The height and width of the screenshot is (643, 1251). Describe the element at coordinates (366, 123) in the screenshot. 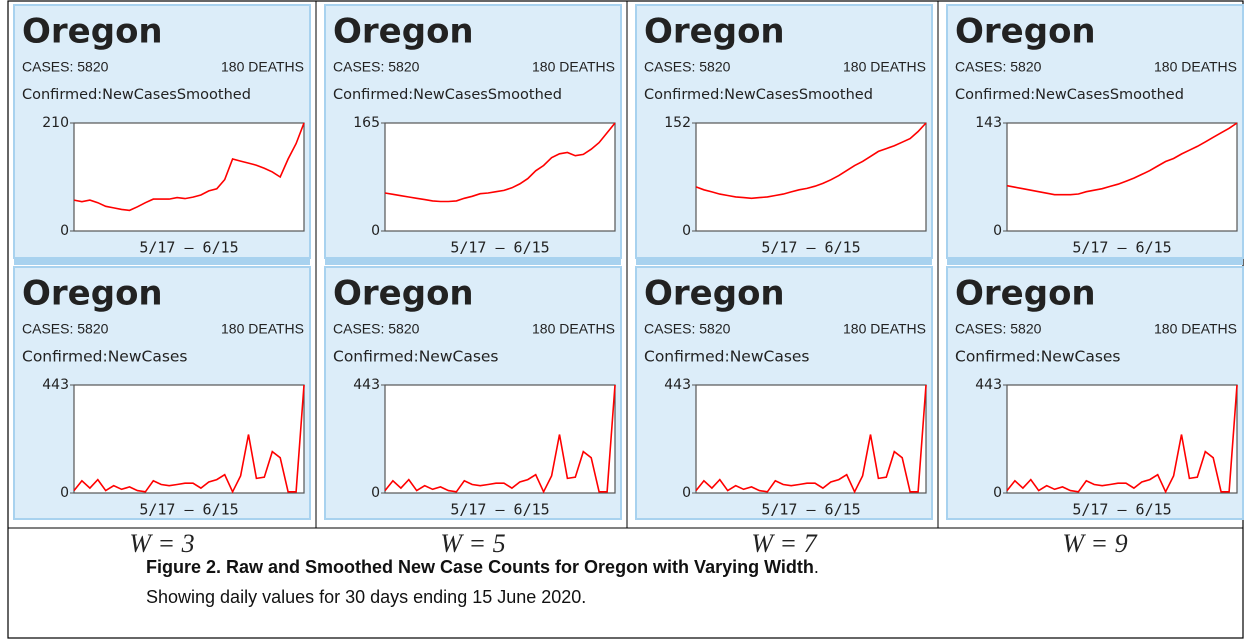

I see `y-tick-label: 165` at that location.